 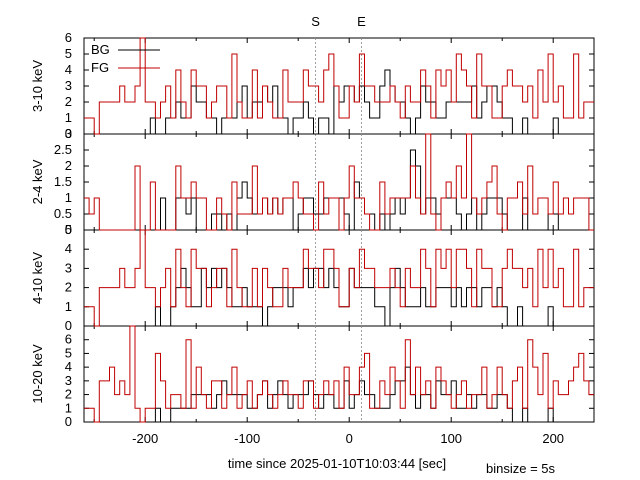 What do you see at coordinates (145, 438) in the screenshot?
I see `x-tick-label: -200` at bounding box center [145, 438].